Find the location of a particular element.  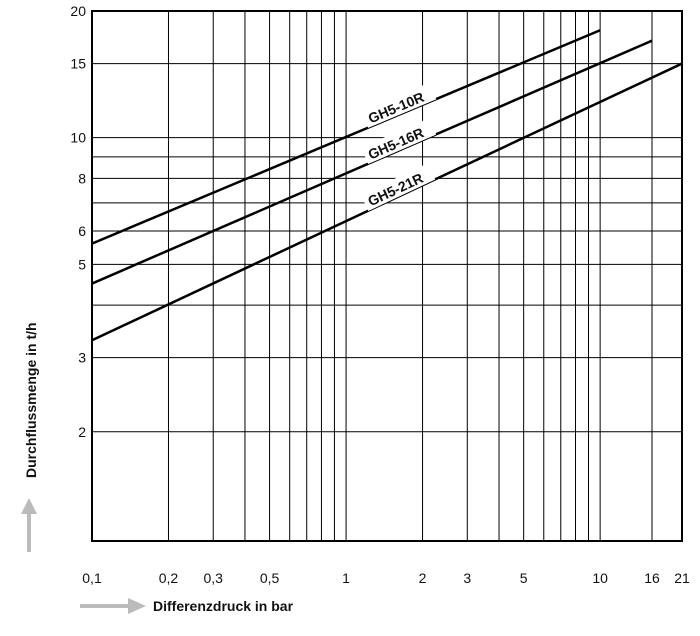

y-tick-label: 8 is located at coordinates (82, 178).